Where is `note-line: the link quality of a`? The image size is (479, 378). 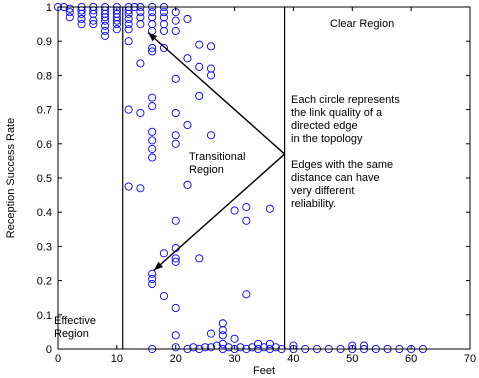 note-line: the link quality of a is located at coordinates (337, 113).